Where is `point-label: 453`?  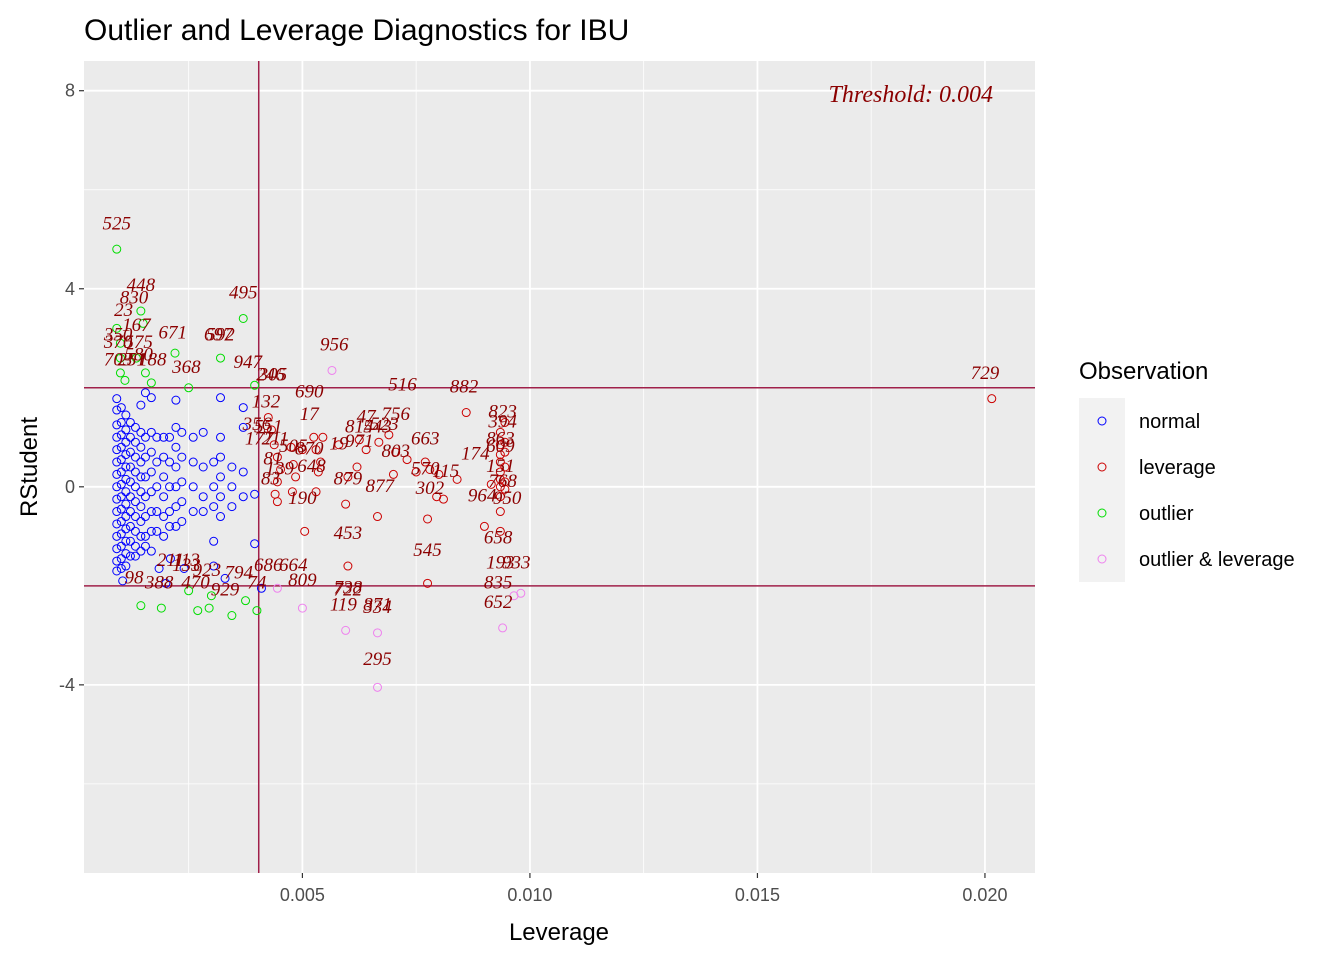
point-label: 453 is located at coordinates (348, 533).